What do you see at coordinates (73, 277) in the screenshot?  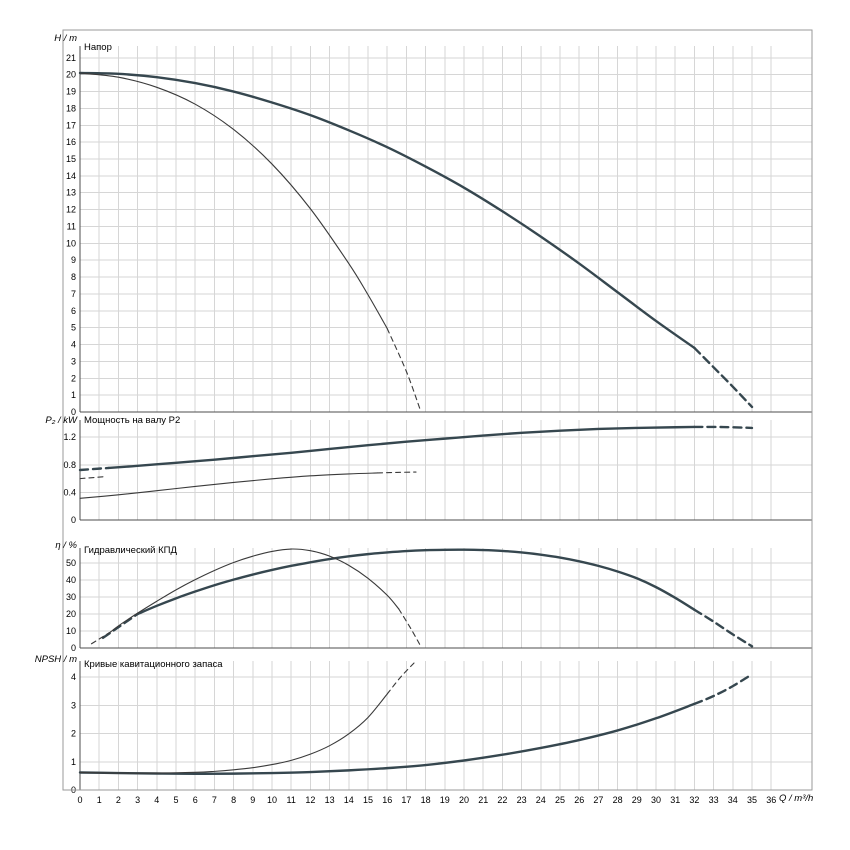 I see `y-tick-label: 8` at bounding box center [73, 277].